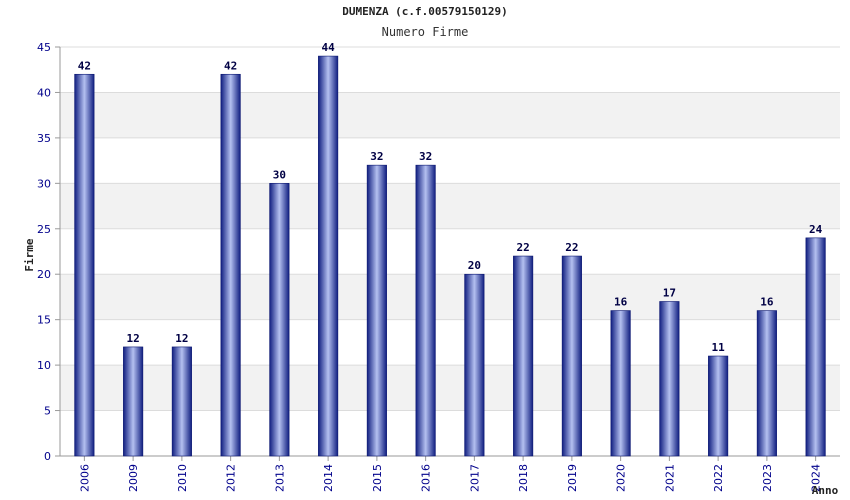 The height and width of the screenshot is (500, 850). Describe the element at coordinates (182, 478) in the screenshot. I see `x-tick-label: 2010` at that location.